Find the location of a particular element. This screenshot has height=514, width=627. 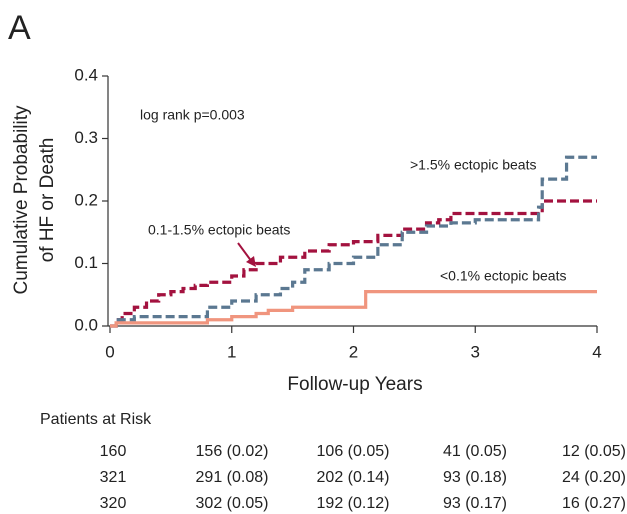

table-cell: 192 (0.12) is located at coordinates (353, 503).